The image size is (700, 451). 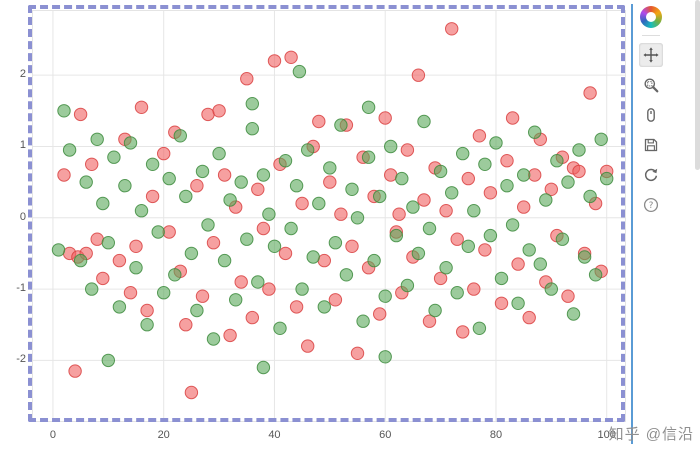 I want to click on bokeh-toolbar: ?, so click(x=651, y=111).